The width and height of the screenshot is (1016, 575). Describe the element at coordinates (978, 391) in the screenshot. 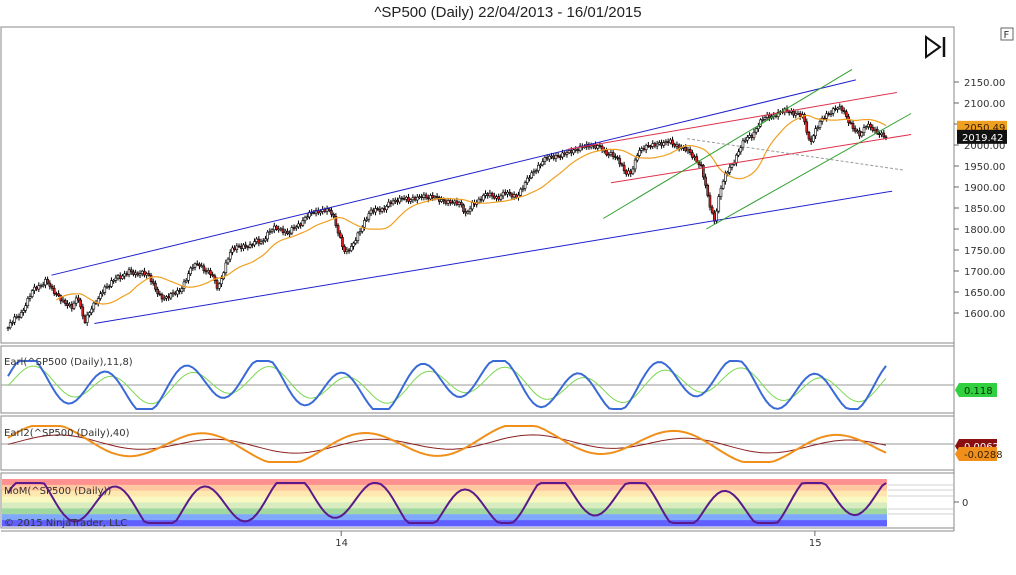

I see `earl-value-tag-text: 0.118` at that location.